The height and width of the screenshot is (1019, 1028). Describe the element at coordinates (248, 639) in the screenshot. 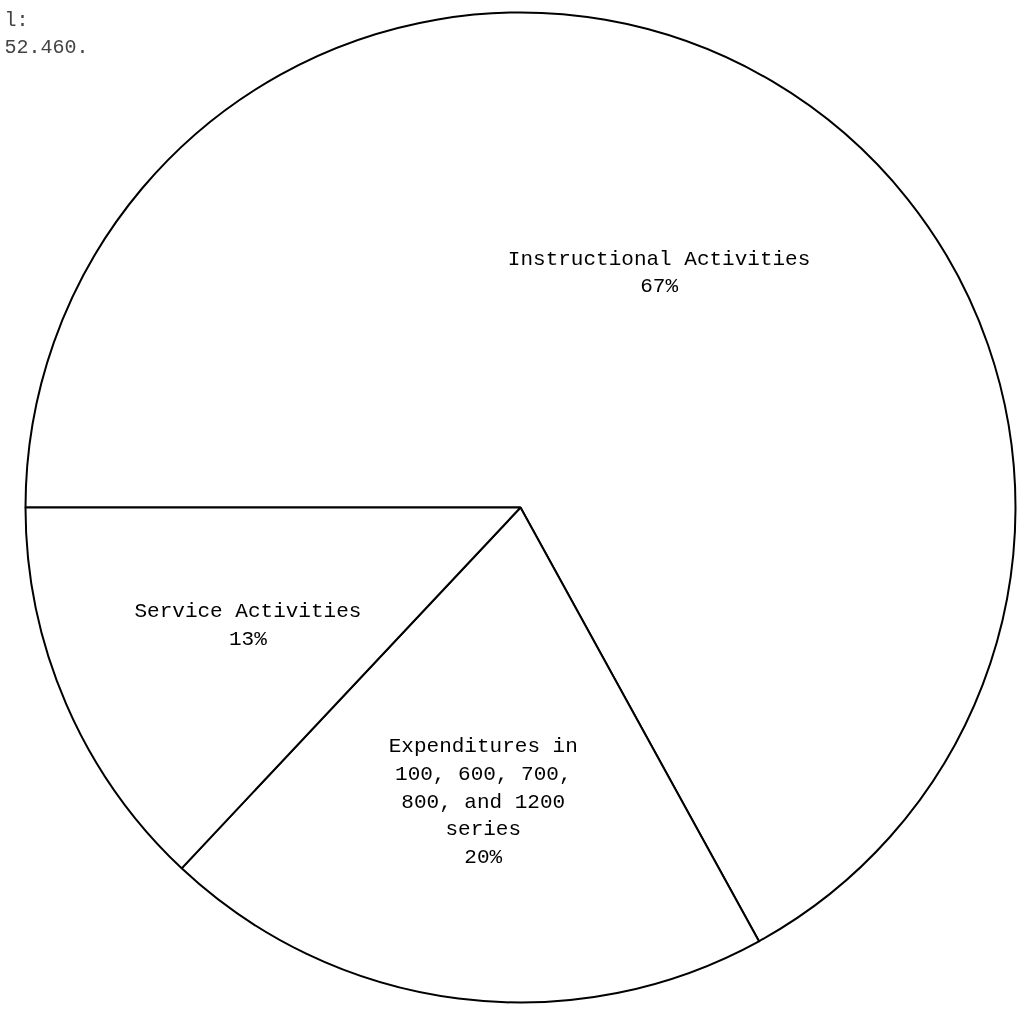

I see `data-label: 13%` at that location.